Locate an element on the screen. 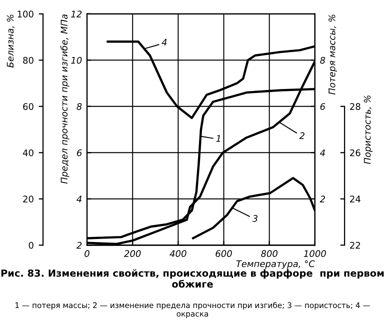  y3-tick-label: 22 is located at coordinates (355, 245).